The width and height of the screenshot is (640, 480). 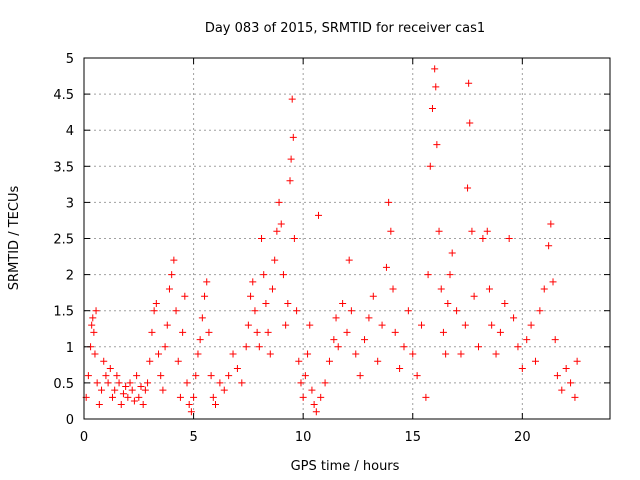 I want to click on x-tick-label: 5, so click(x=193, y=437).